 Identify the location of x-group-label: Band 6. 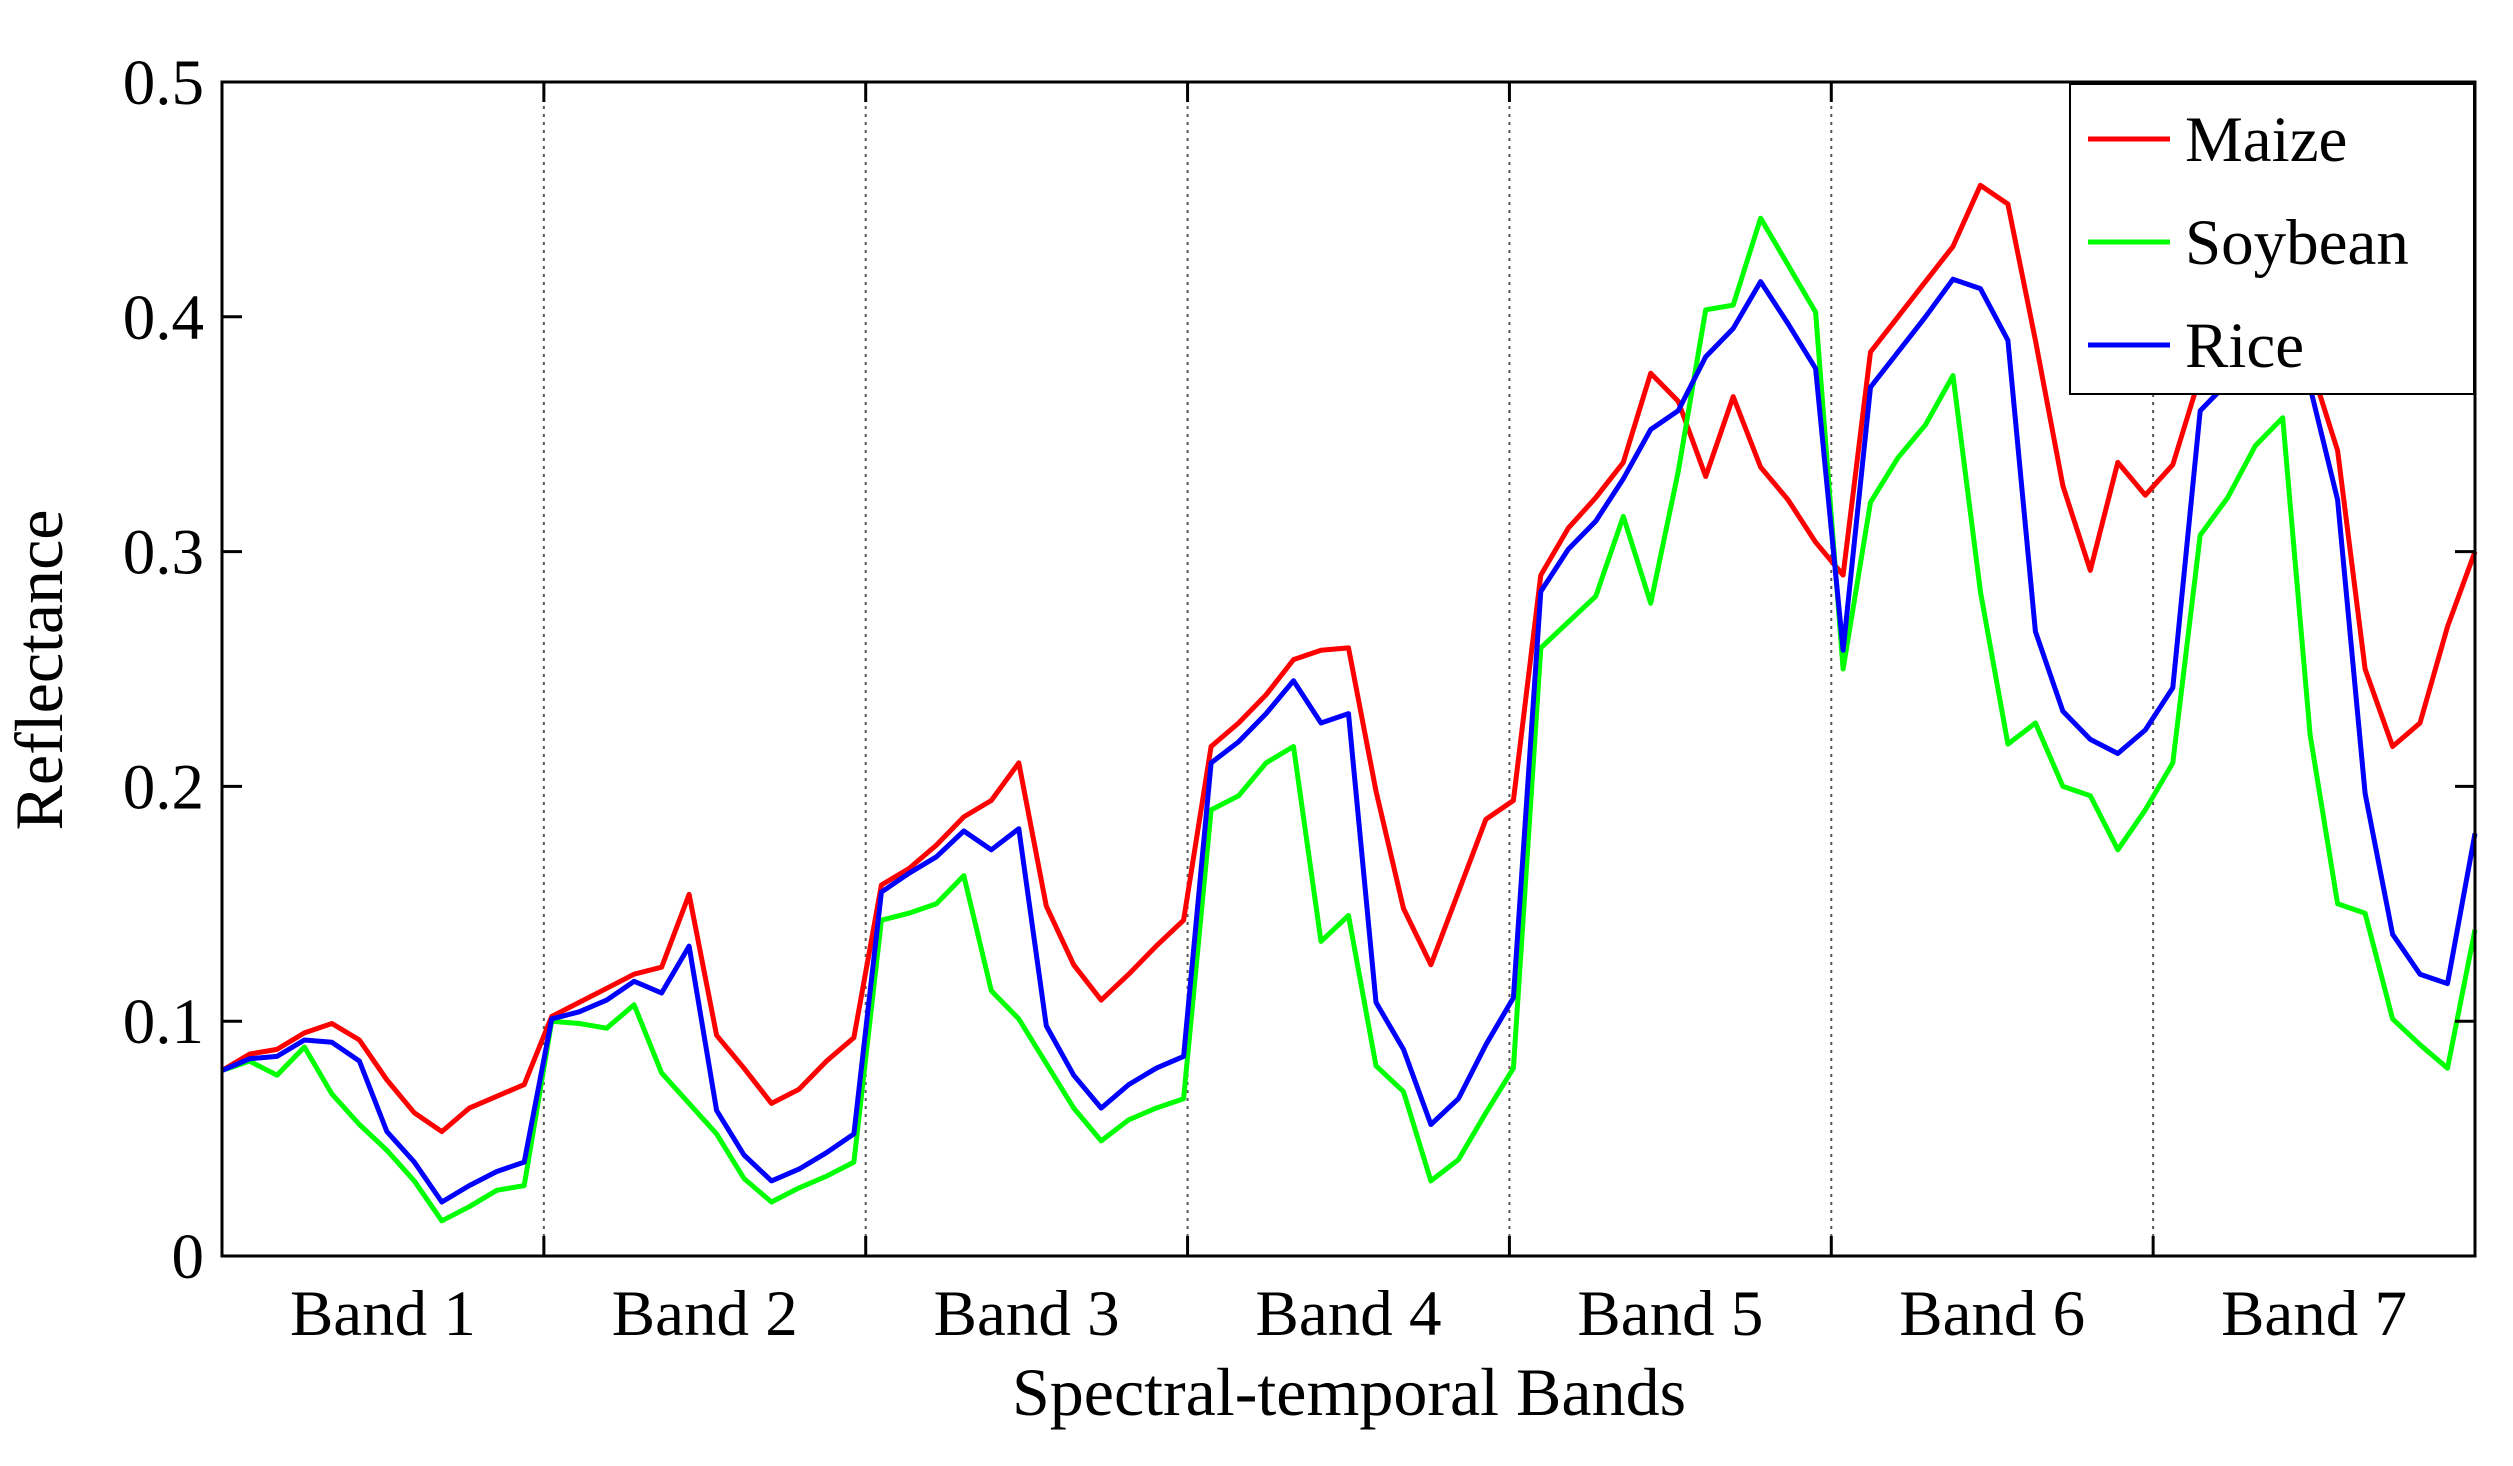
(1992, 1314).